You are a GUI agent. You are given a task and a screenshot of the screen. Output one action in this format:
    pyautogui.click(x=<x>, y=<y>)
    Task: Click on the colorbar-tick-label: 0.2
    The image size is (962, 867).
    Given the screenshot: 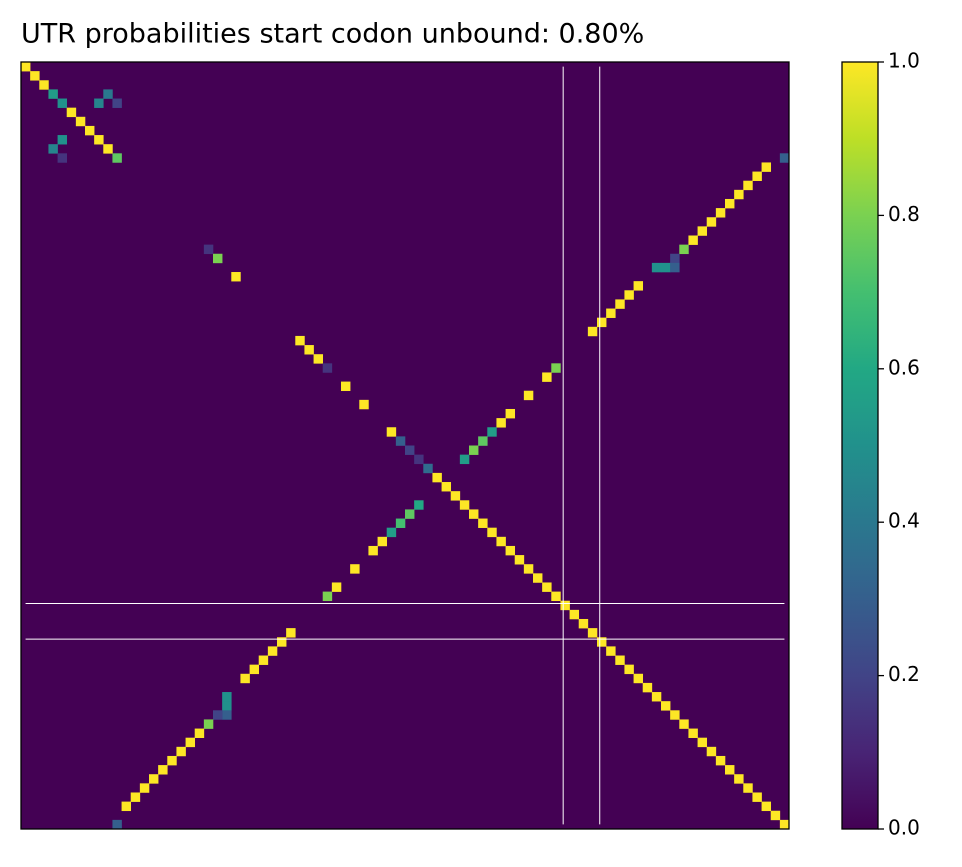 What is the action you would take?
    pyautogui.click(x=904, y=674)
    